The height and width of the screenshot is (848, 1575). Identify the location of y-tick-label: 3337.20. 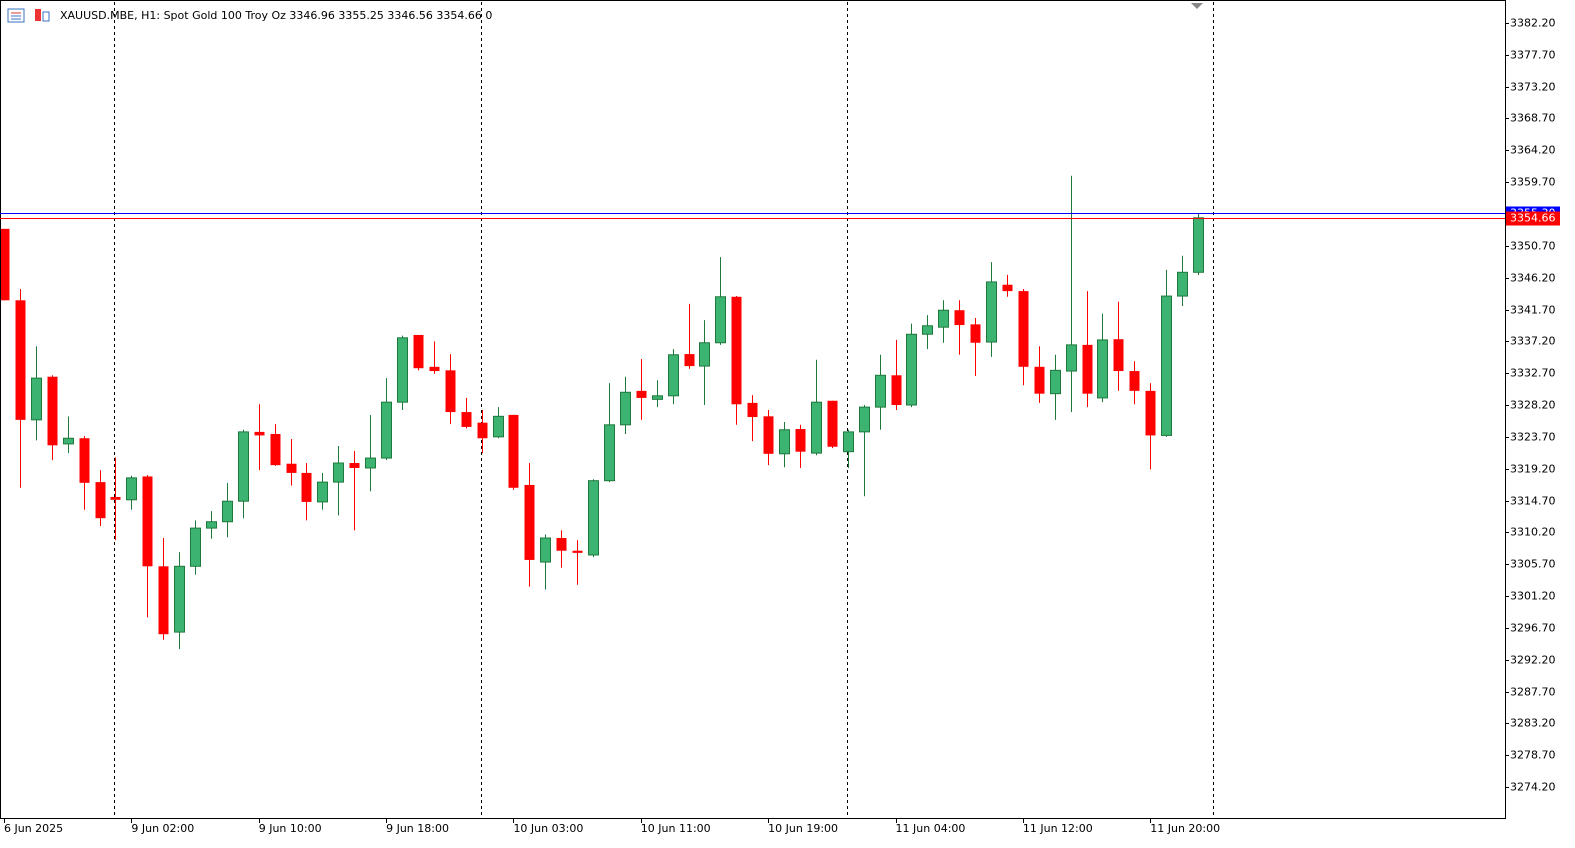
(1533, 341).